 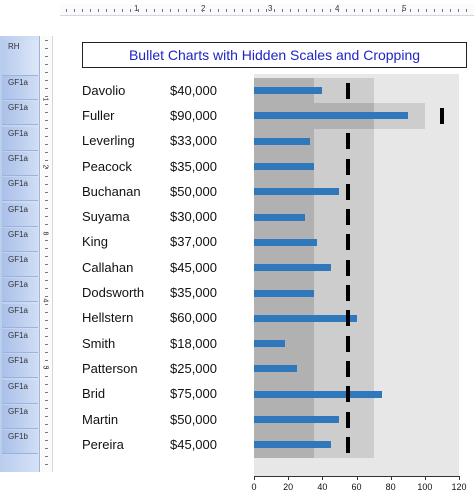 I want to click on employee-name: Callahan, so click(x=108, y=267).